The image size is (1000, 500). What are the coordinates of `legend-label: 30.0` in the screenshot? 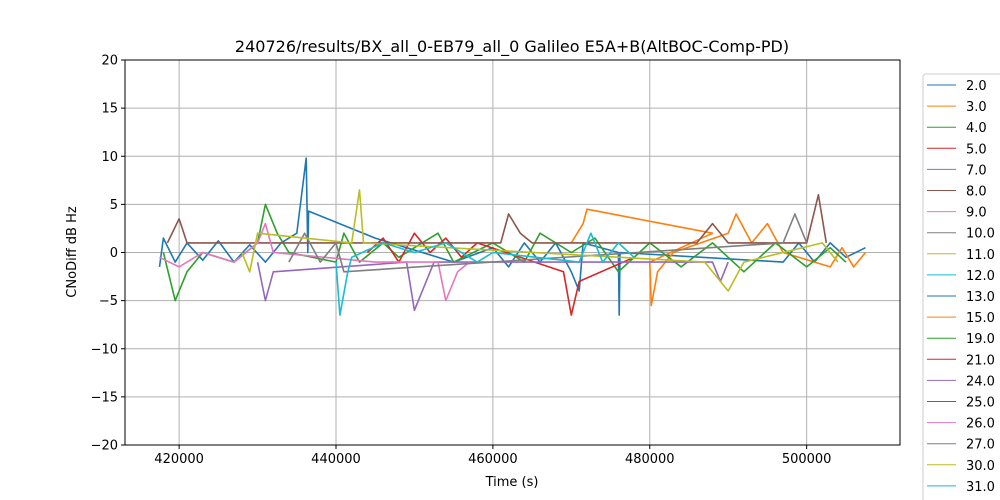 It's located at (980, 466).